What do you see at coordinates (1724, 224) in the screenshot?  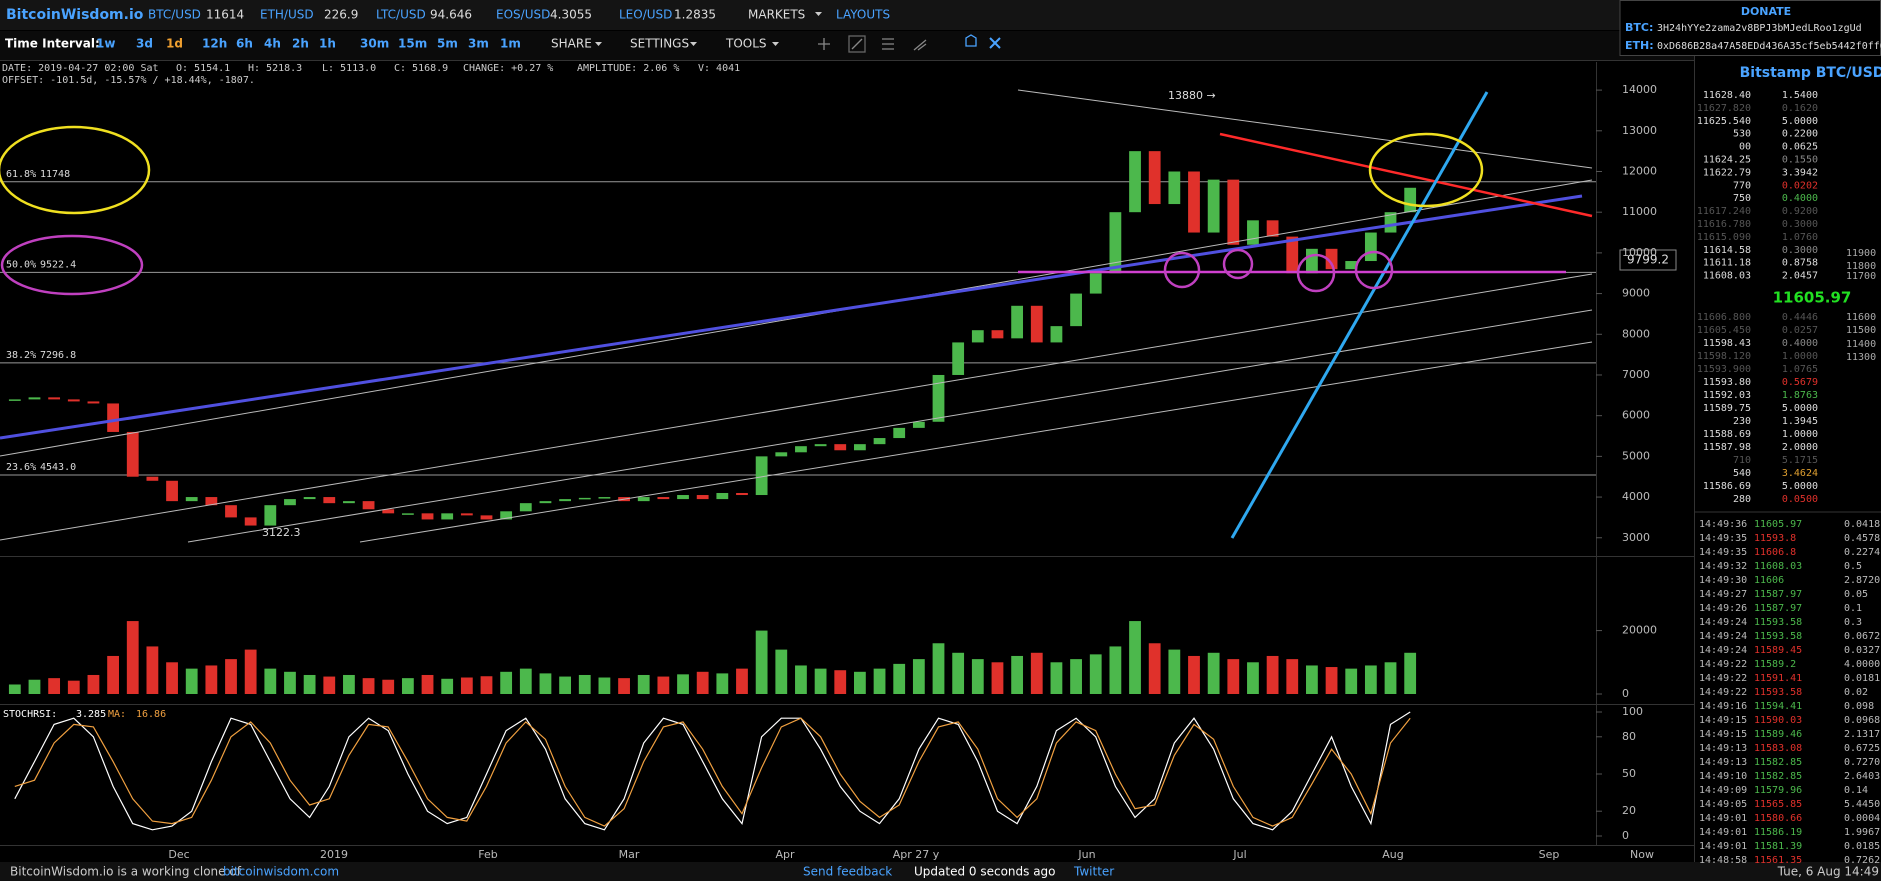 I see `book-price: 11616.780` at bounding box center [1724, 224].